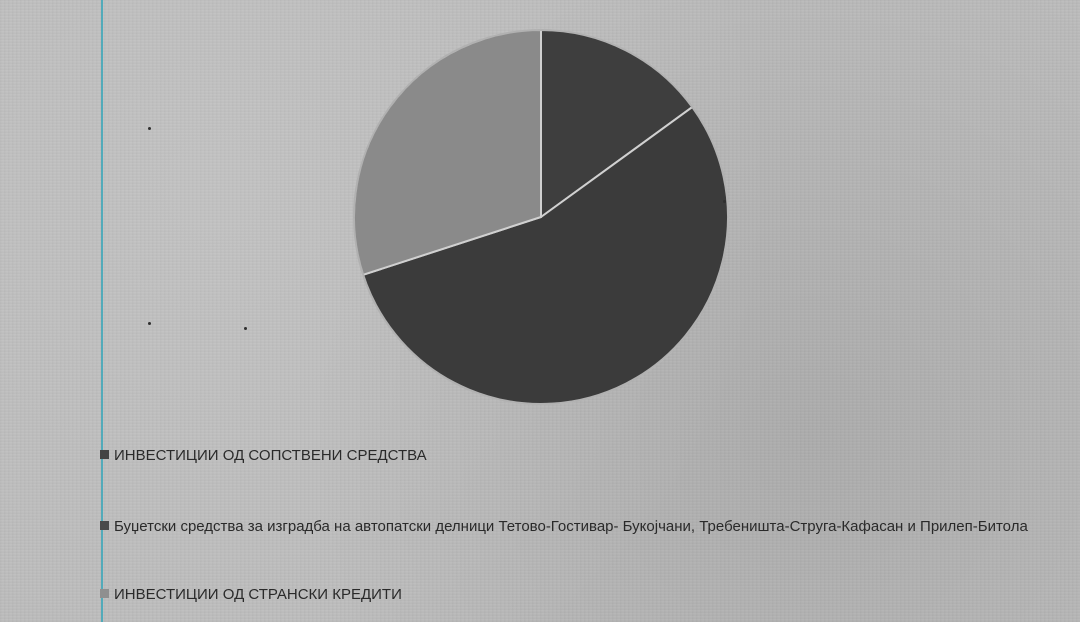 This screenshot has width=1080, height=622. What do you see at coordinates (565, 456) in the screenshot?
I see `legend-item: ИНВЕСТИЦИИ ОД СОПСТВЕНИ СРЕДСТВА` at bounding box center [565, 456].